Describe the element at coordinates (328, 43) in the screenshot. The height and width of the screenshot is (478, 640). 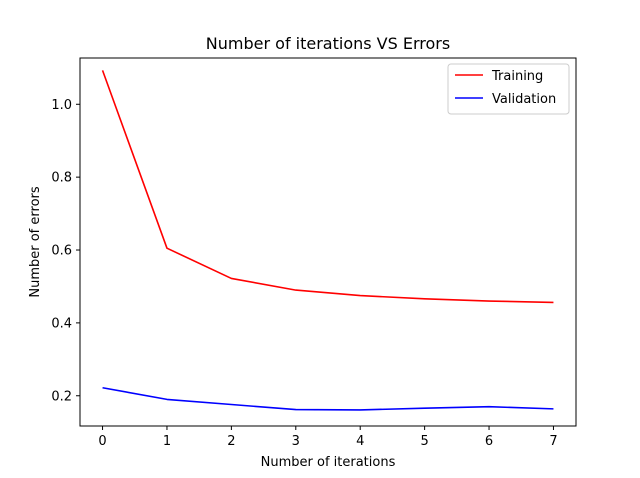
I see `chart-title: Number of iterations VS Errors` at that location.